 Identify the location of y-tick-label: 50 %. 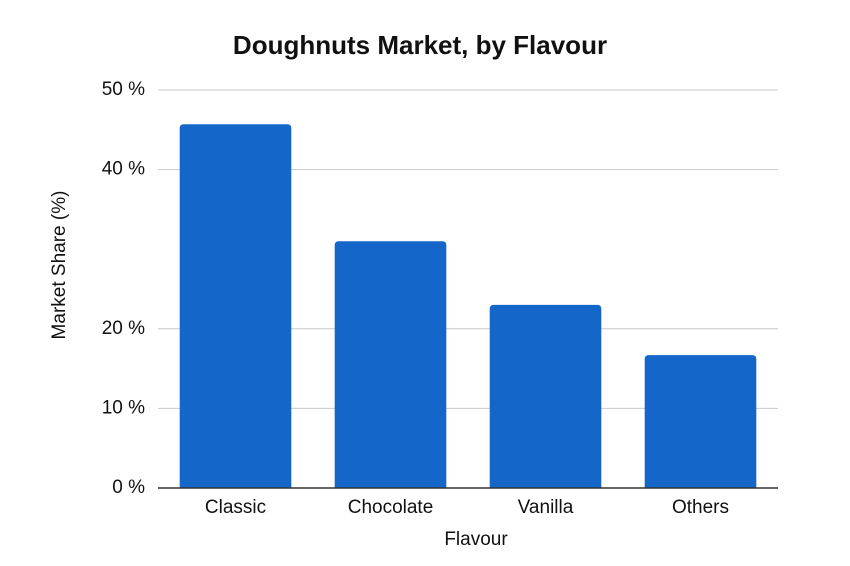
(123, 89).